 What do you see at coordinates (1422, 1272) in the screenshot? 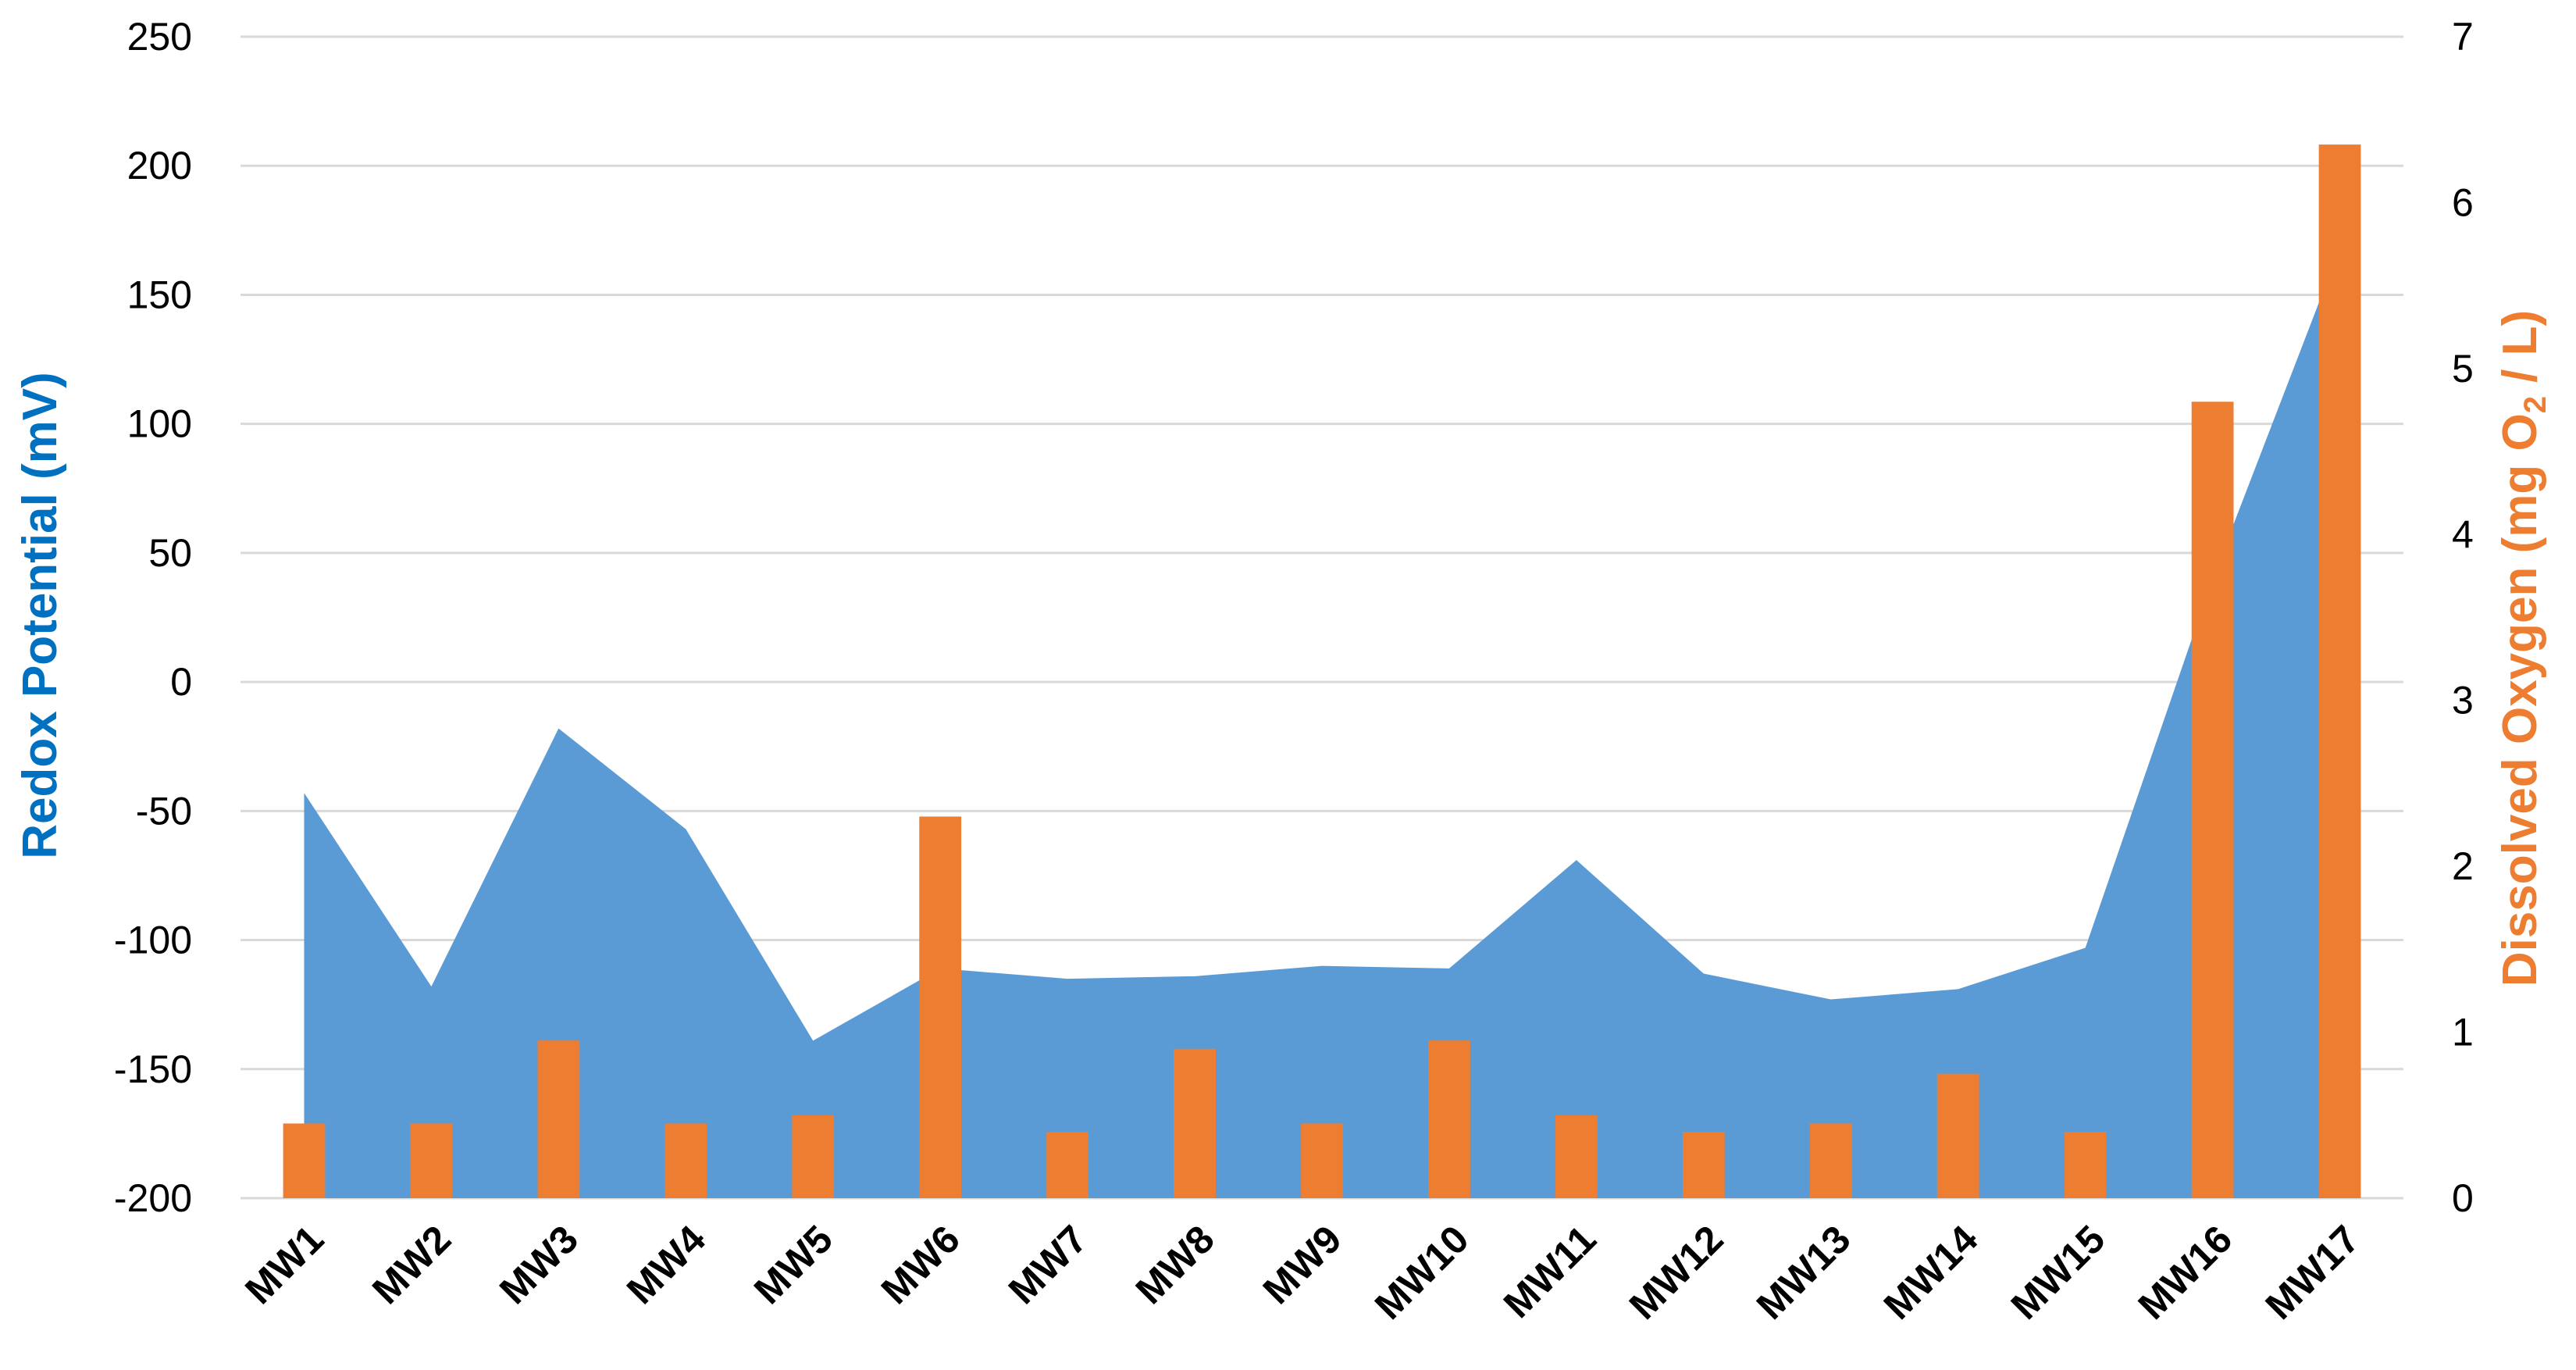
I see `category-label-mw10: MW10` at bounding box center [1422, 1272].